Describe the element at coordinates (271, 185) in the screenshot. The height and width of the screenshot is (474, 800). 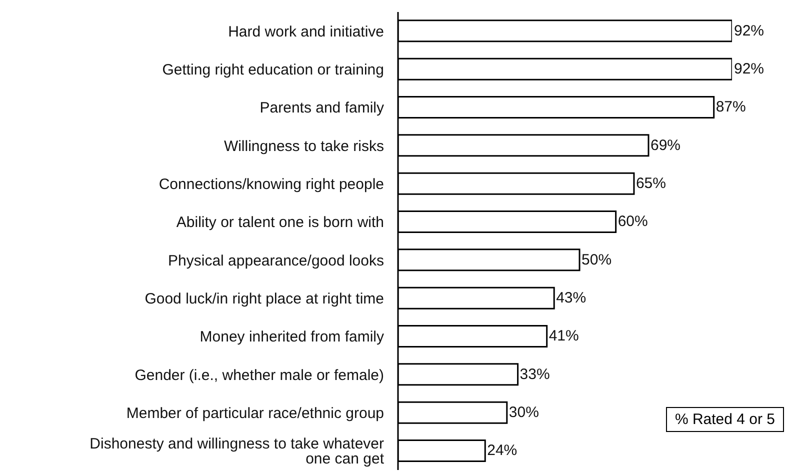
I see `y-tick-label: Connections/knowing right people` at that location.